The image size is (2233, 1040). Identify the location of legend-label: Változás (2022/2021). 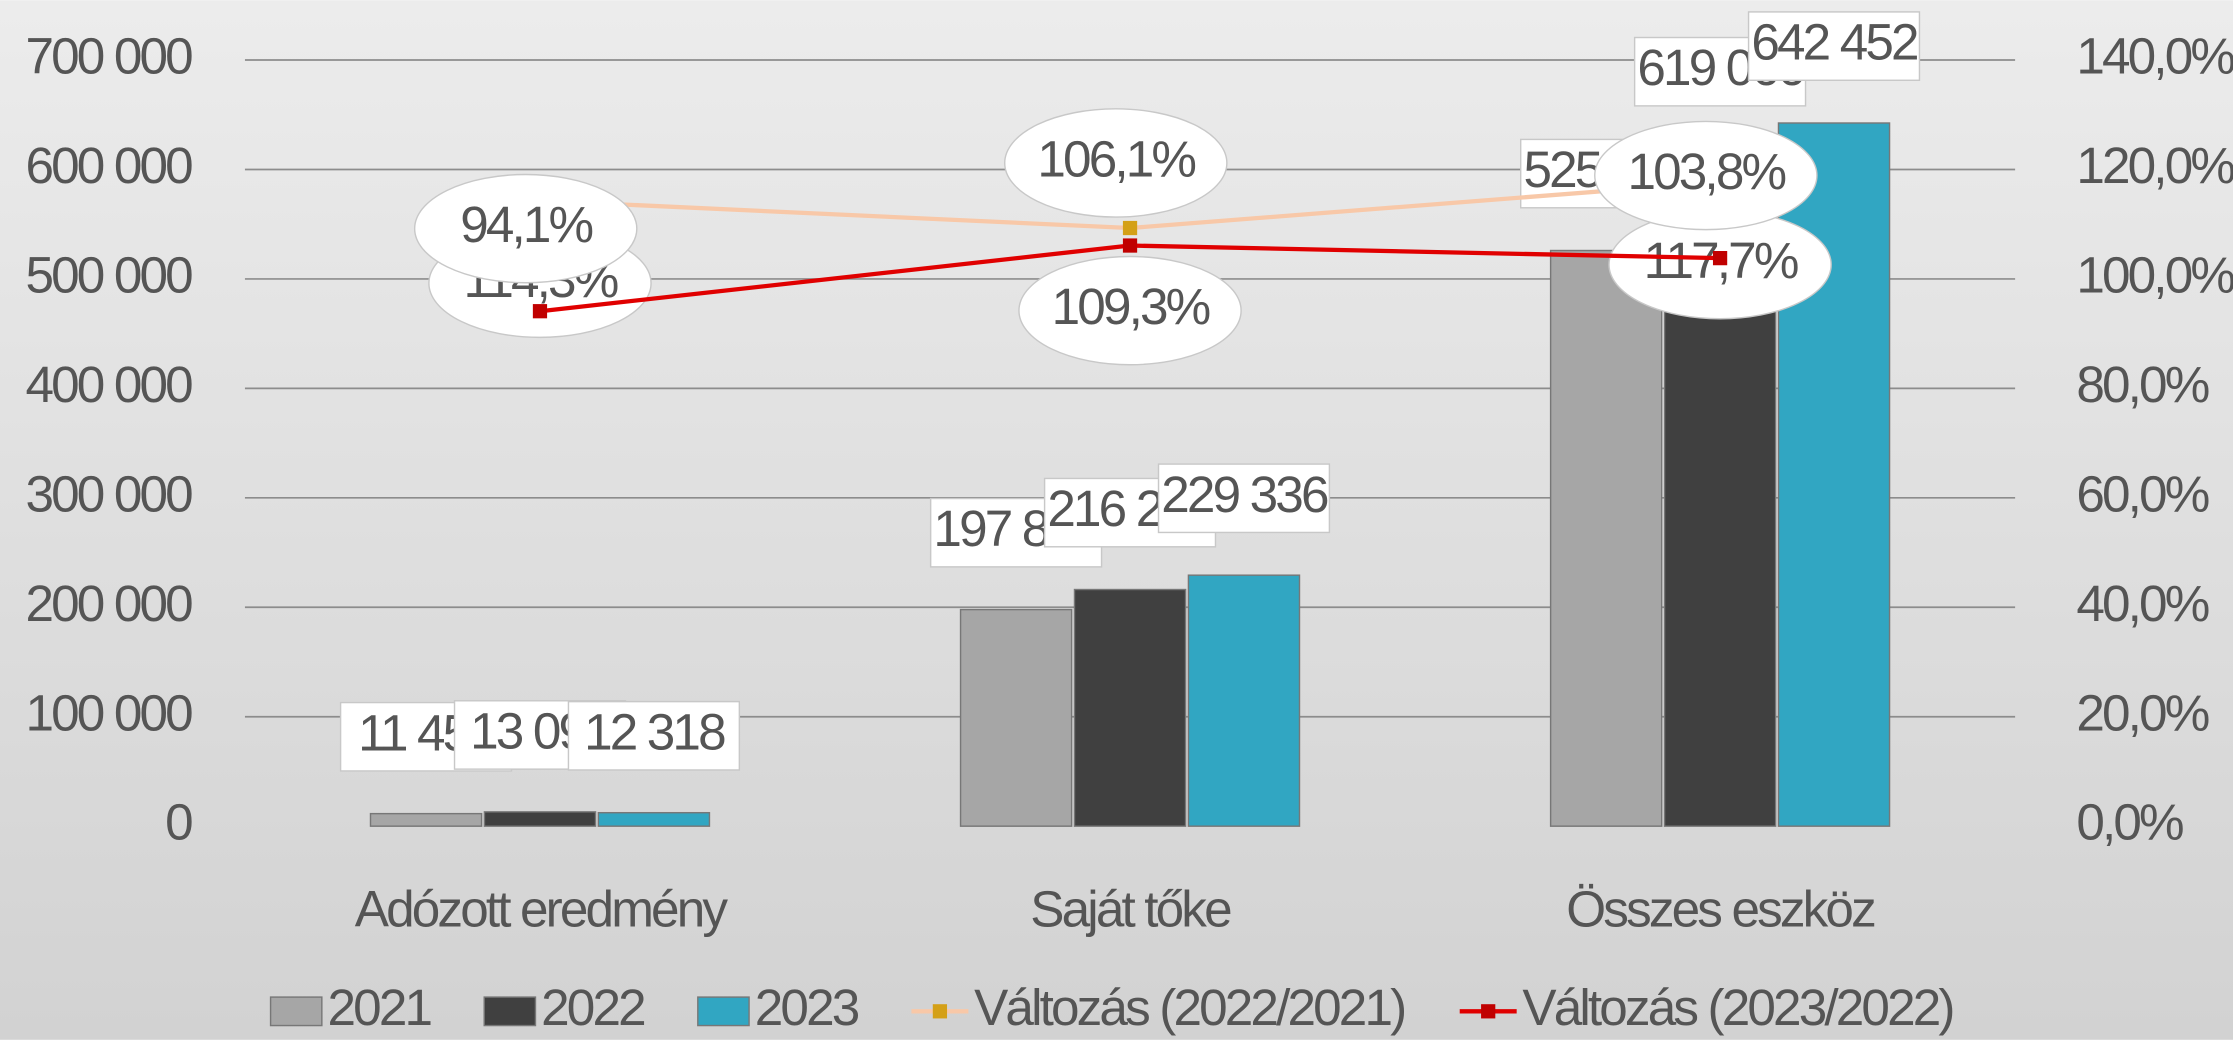
(1189, 1007).